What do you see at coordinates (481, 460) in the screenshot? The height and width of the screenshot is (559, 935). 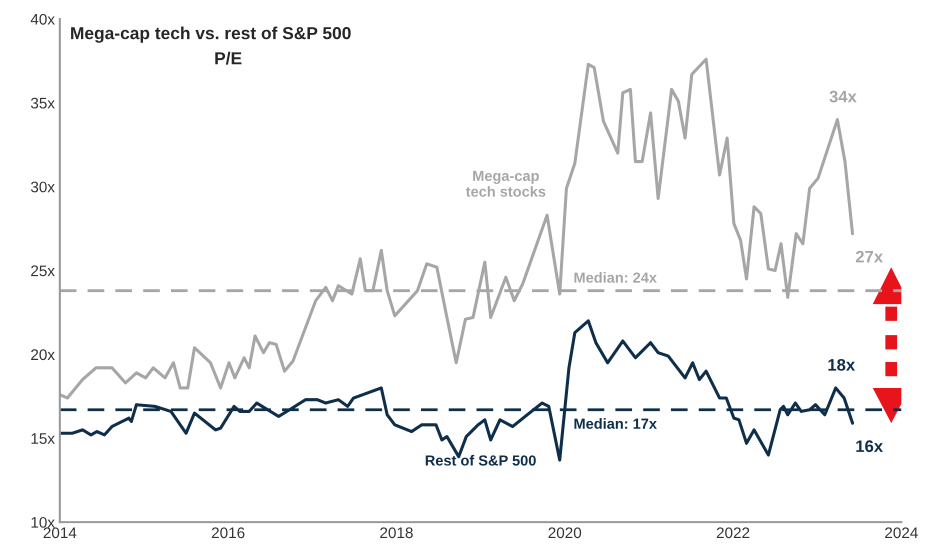 I see `series-label: Rest of S&P 500` at bounding box center [481, 460].